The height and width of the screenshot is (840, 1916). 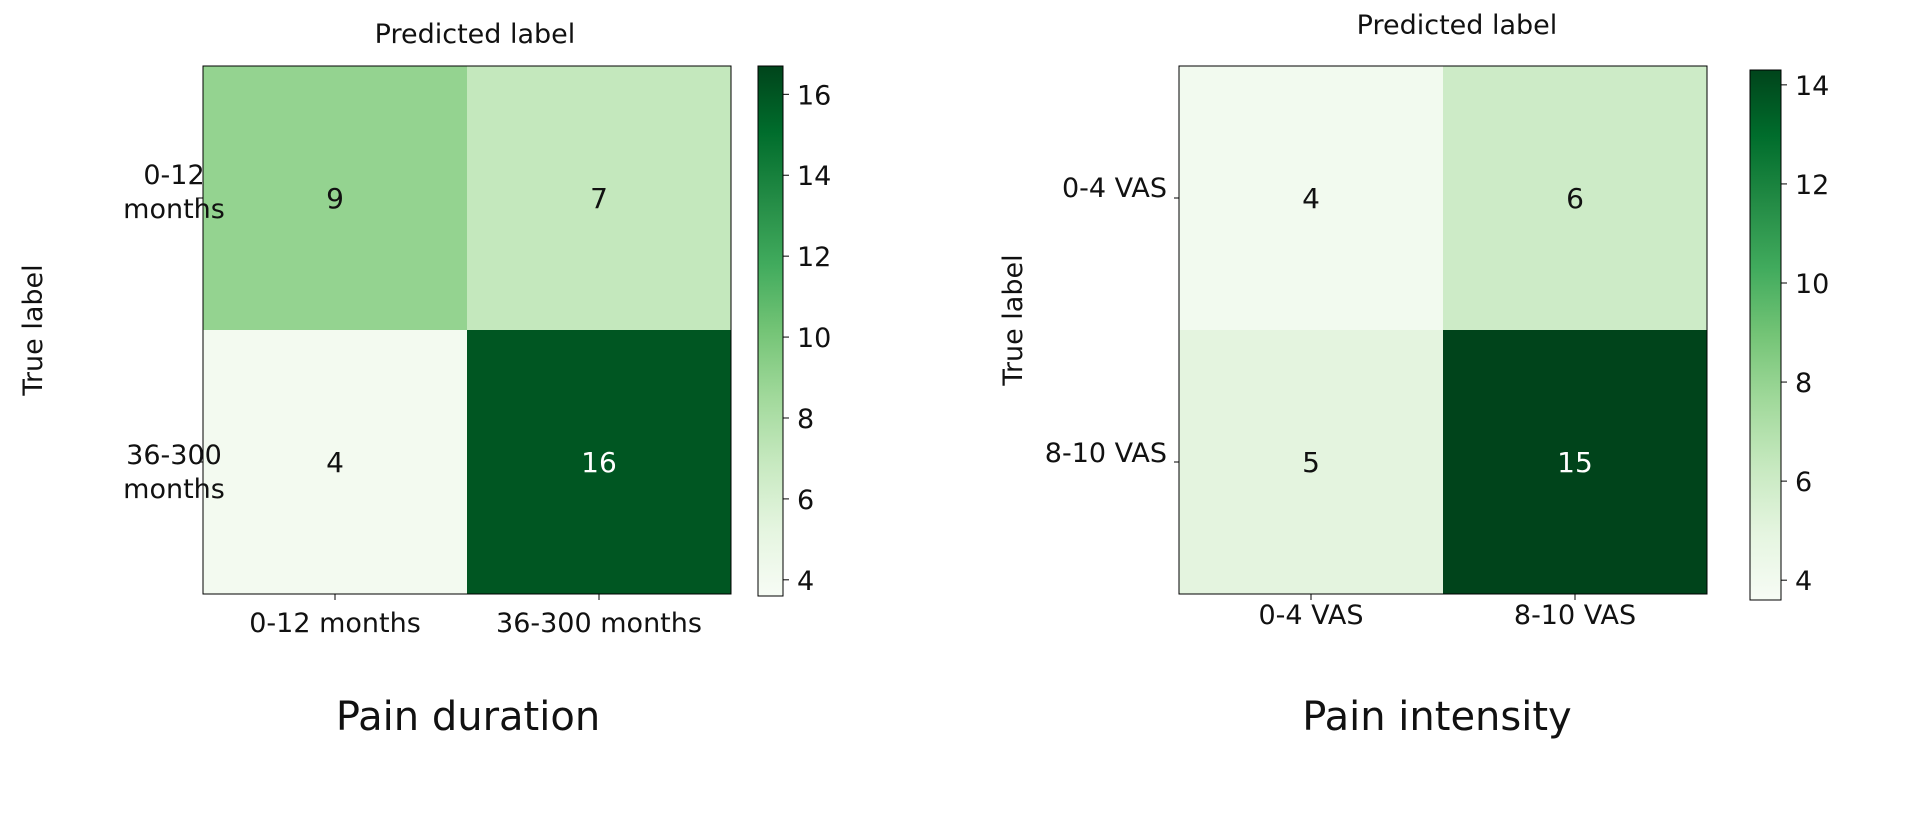 I want to click on y-tick-label: 36-300 months, so click(x=174, y=472).